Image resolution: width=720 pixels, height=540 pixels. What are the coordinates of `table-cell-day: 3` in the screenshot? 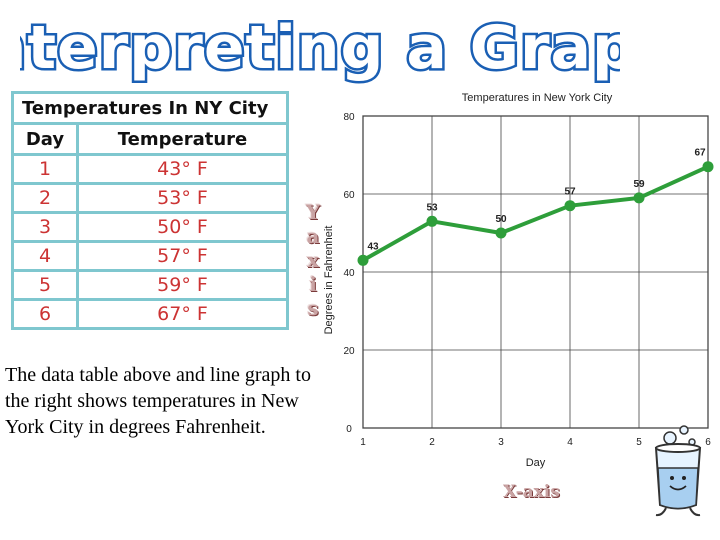 It's located at (45, 227).